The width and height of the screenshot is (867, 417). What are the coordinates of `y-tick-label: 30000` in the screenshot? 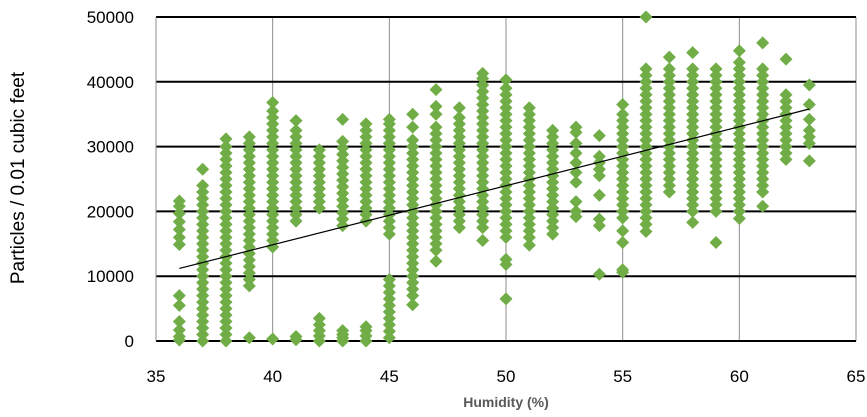 It's located at (110, 147).